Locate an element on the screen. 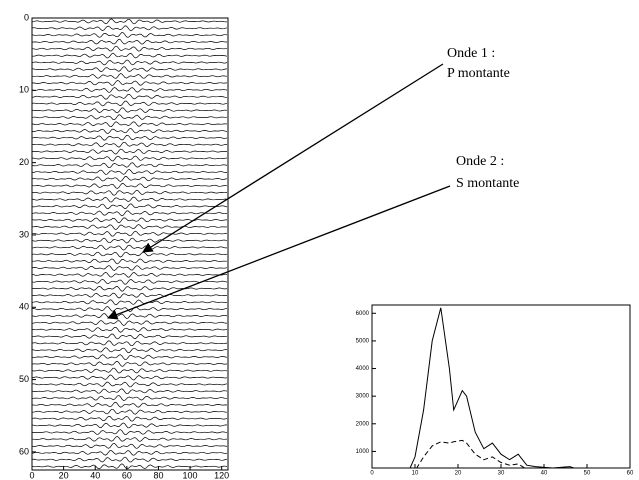 This screenshot has height=480, width=639. y-tick-label: 3000 is located at coordinates (363, 397).